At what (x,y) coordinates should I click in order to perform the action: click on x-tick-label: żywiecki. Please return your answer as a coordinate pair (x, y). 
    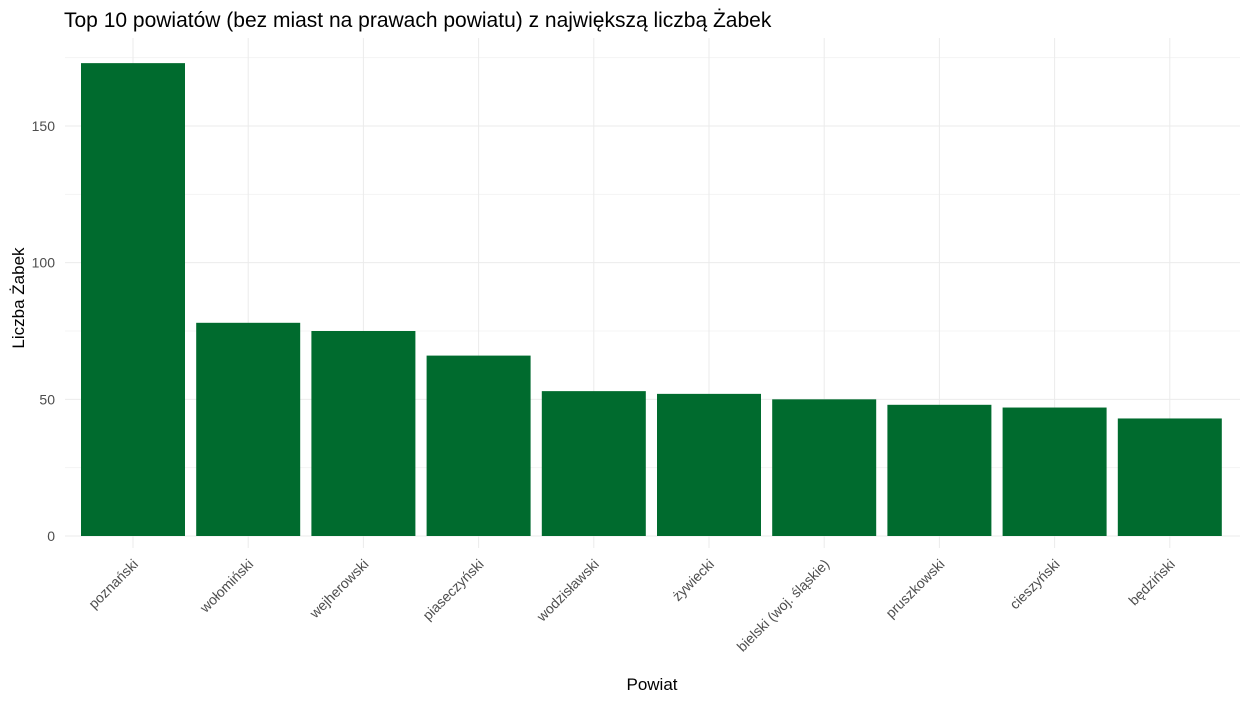
    Looking at the image, I should click on (693, 580).